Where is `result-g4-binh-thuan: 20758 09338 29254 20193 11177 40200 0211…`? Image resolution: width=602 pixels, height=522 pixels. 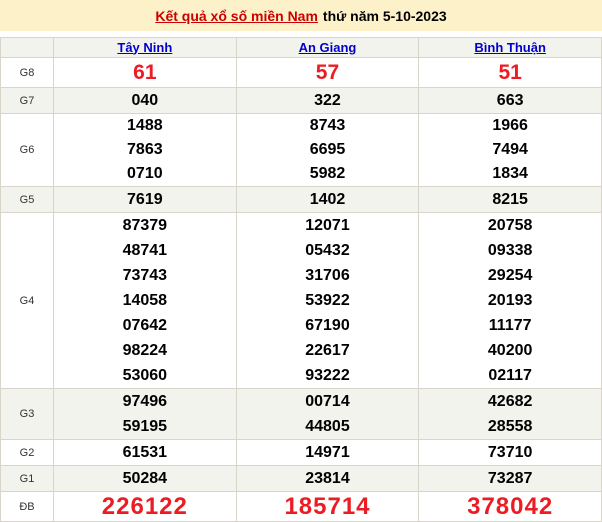 result-g4-binh-thuan: 20758 09338 29254 20193 11177 40200 0211… is located at coordinates (510, 300).